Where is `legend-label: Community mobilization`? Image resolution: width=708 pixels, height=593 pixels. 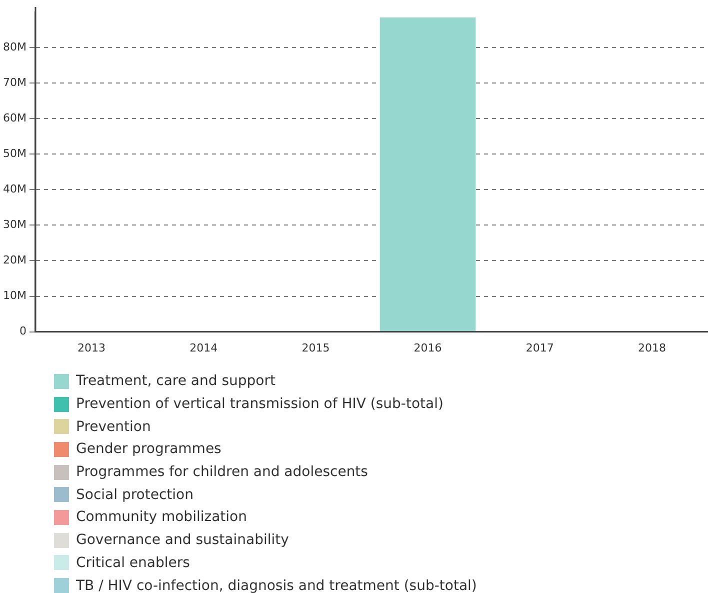 legend-label: Community mobilization is located at coordinates (161, 517).